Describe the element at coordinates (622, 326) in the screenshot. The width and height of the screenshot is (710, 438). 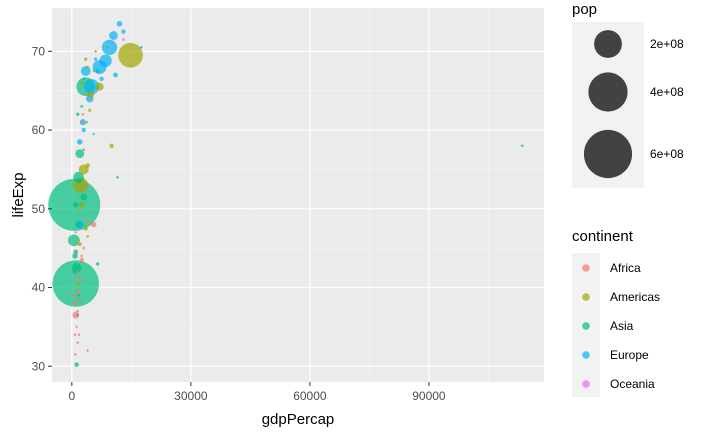
I see `color-legend-label: Asia` at that location.